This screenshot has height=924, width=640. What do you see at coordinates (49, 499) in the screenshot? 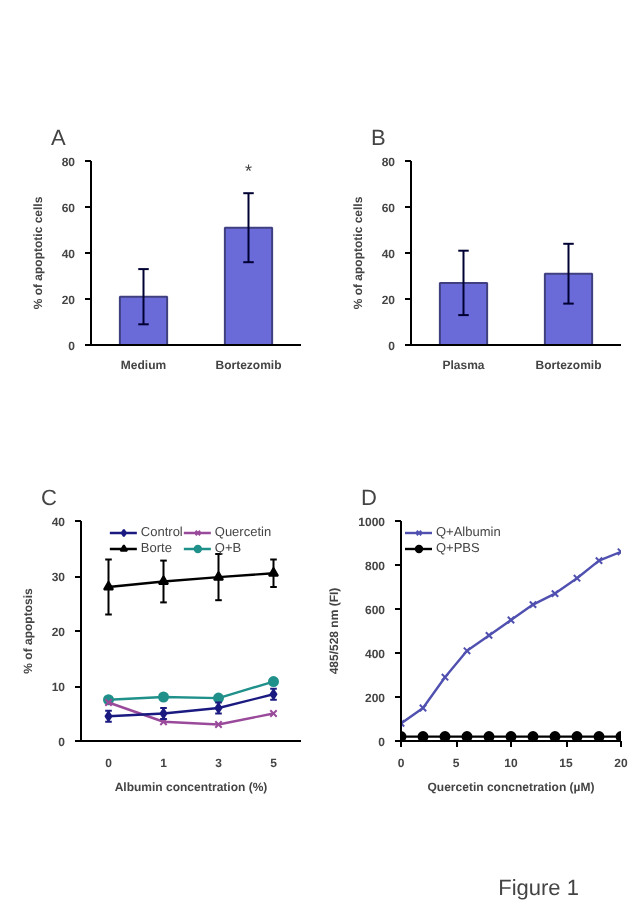
I see `chart-title: C` at bounding box center [49, 499].